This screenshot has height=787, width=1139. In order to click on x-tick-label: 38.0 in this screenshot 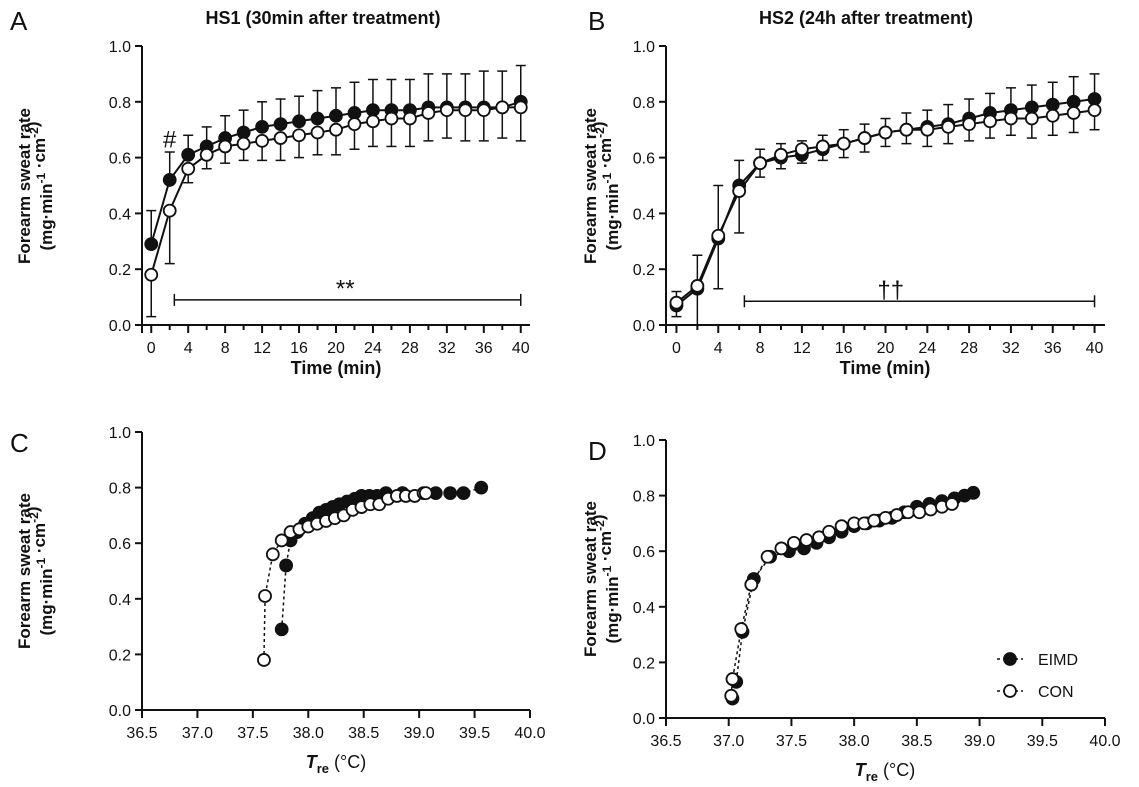, I will do `click(854, 741)`.